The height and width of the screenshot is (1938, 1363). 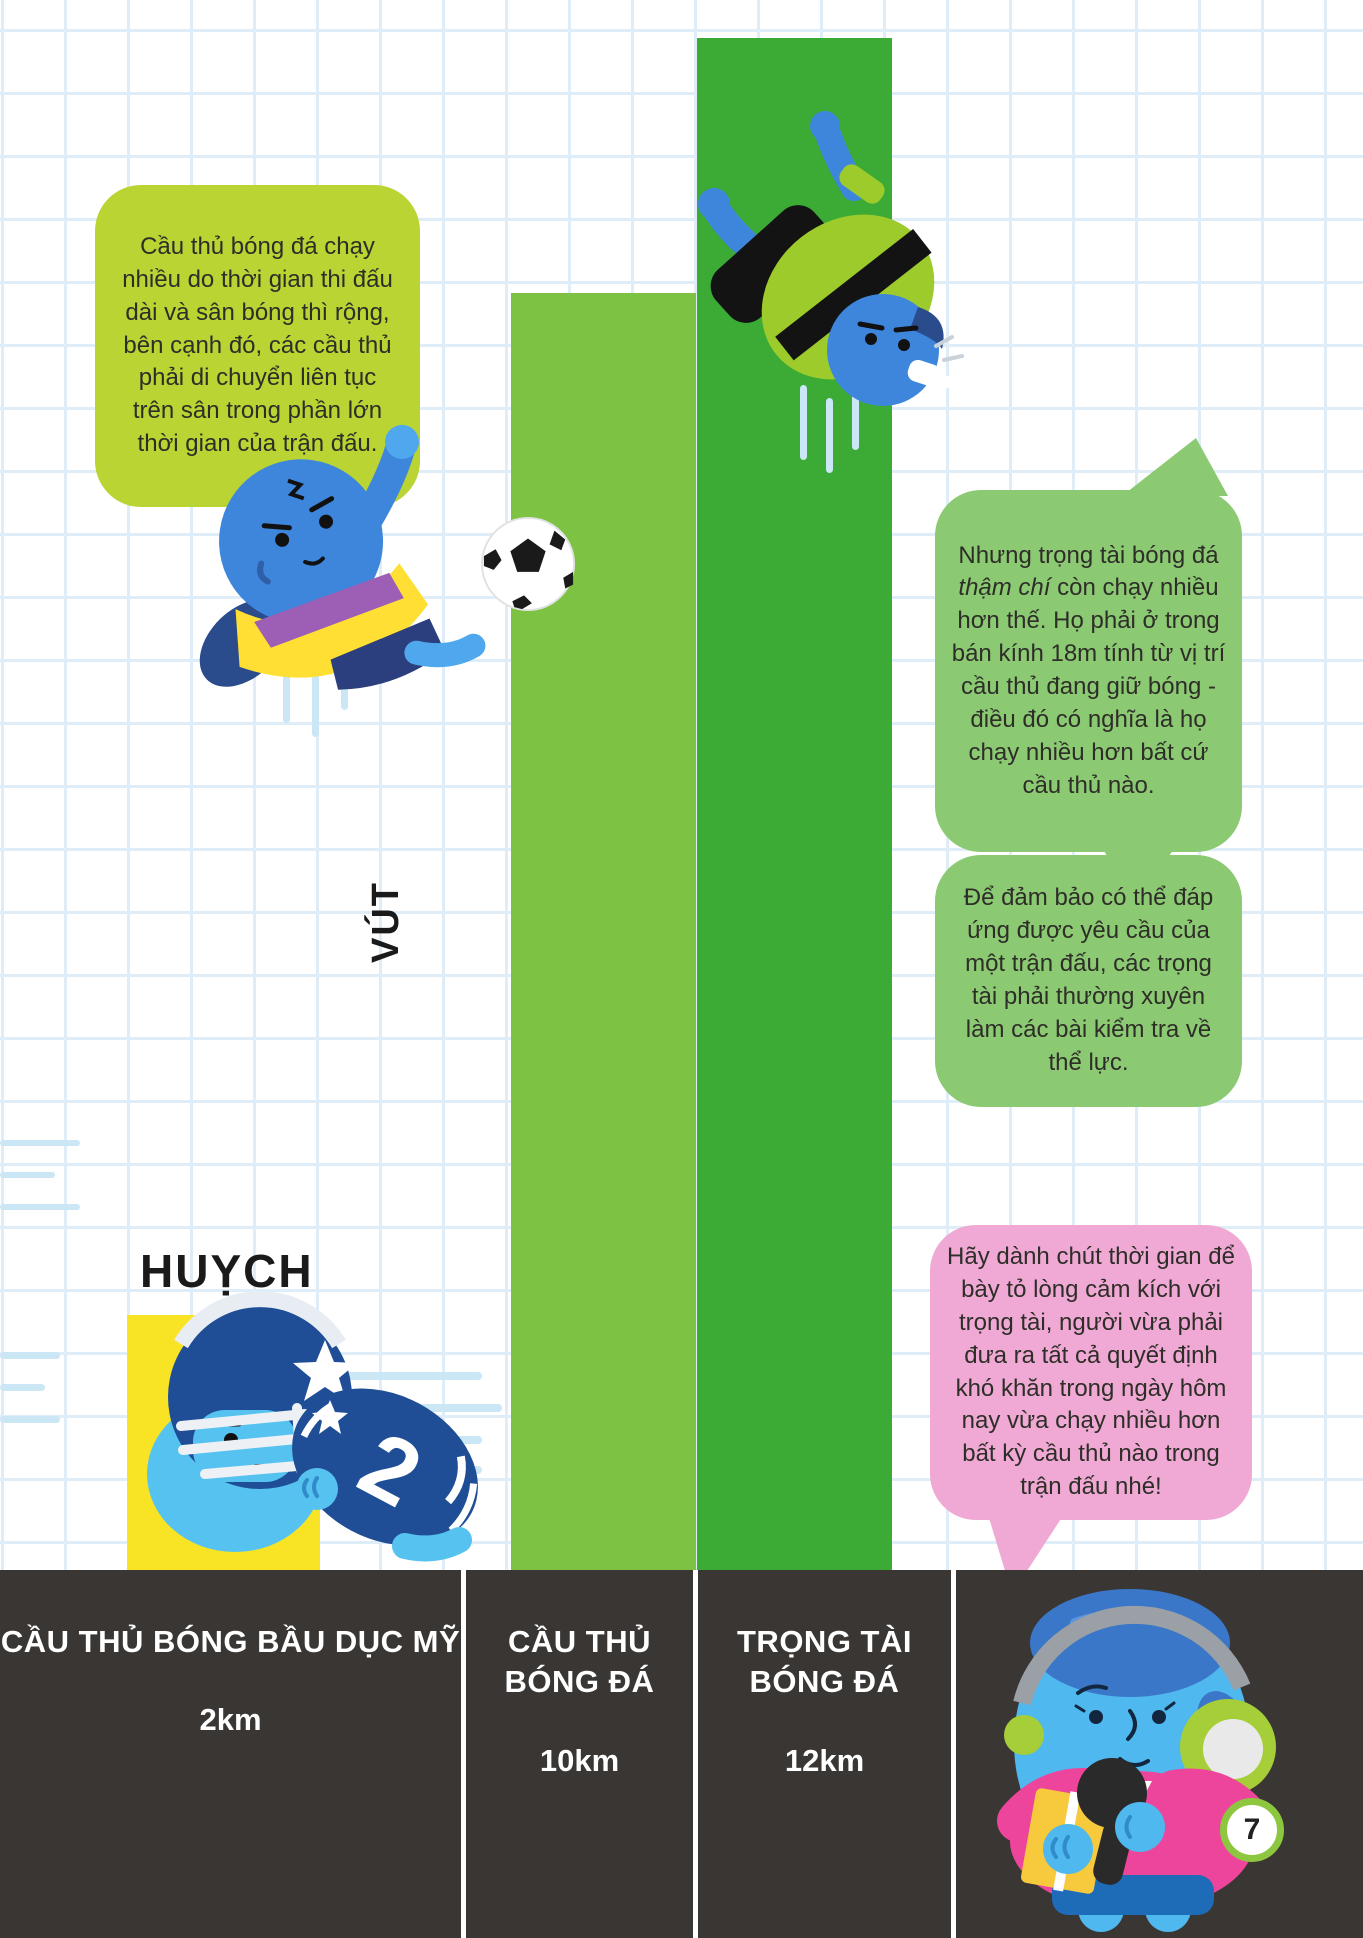 I want to click on page-number-badge: 7, so click(x=1252, y=1830).